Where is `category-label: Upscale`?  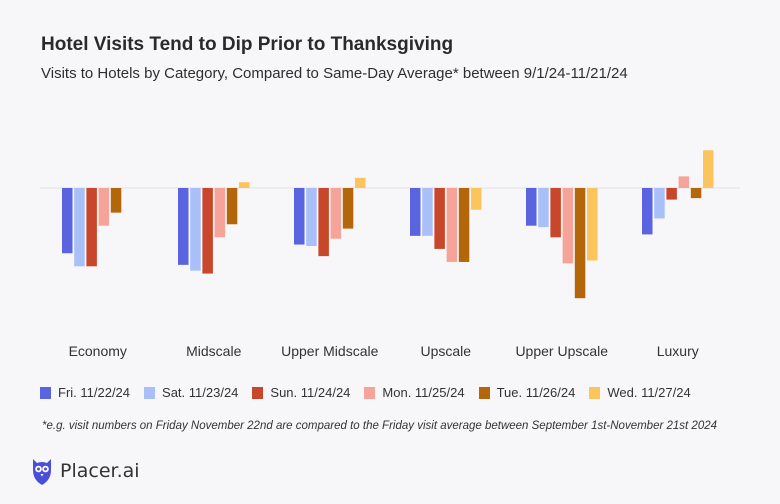
category-label: Upscale is located at coordinates (445, 351).